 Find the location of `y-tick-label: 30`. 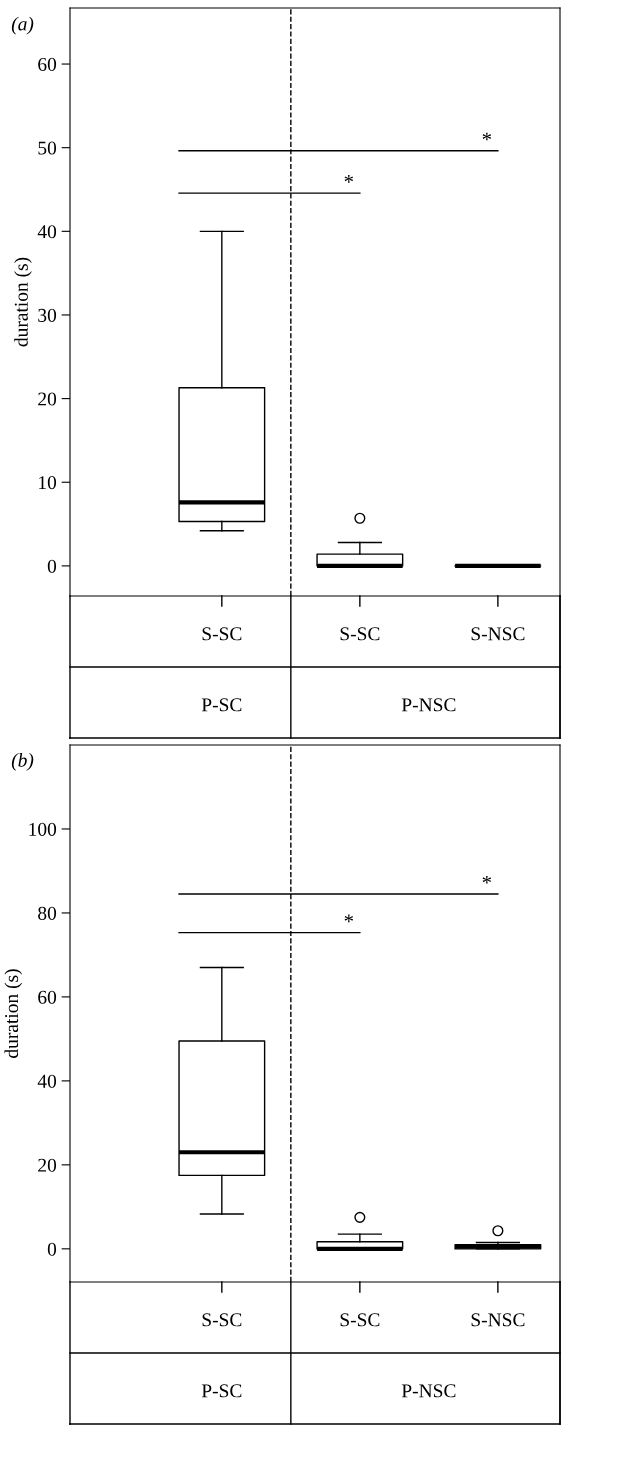

y-tick-label: 30 is located at coordinates (47, 315).